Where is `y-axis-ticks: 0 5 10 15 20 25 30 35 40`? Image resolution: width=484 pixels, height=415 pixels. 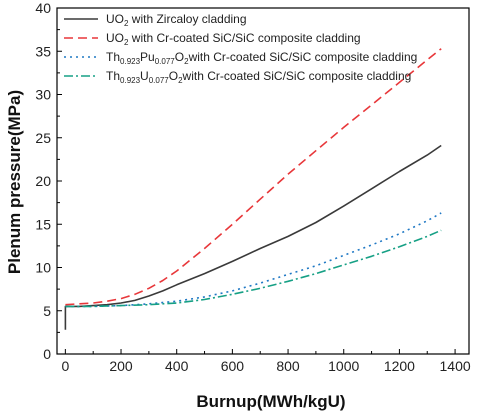 y-axis-ticks: 0 5 10 15 20 25 30 35 40 is located at coordinates (48, 181).